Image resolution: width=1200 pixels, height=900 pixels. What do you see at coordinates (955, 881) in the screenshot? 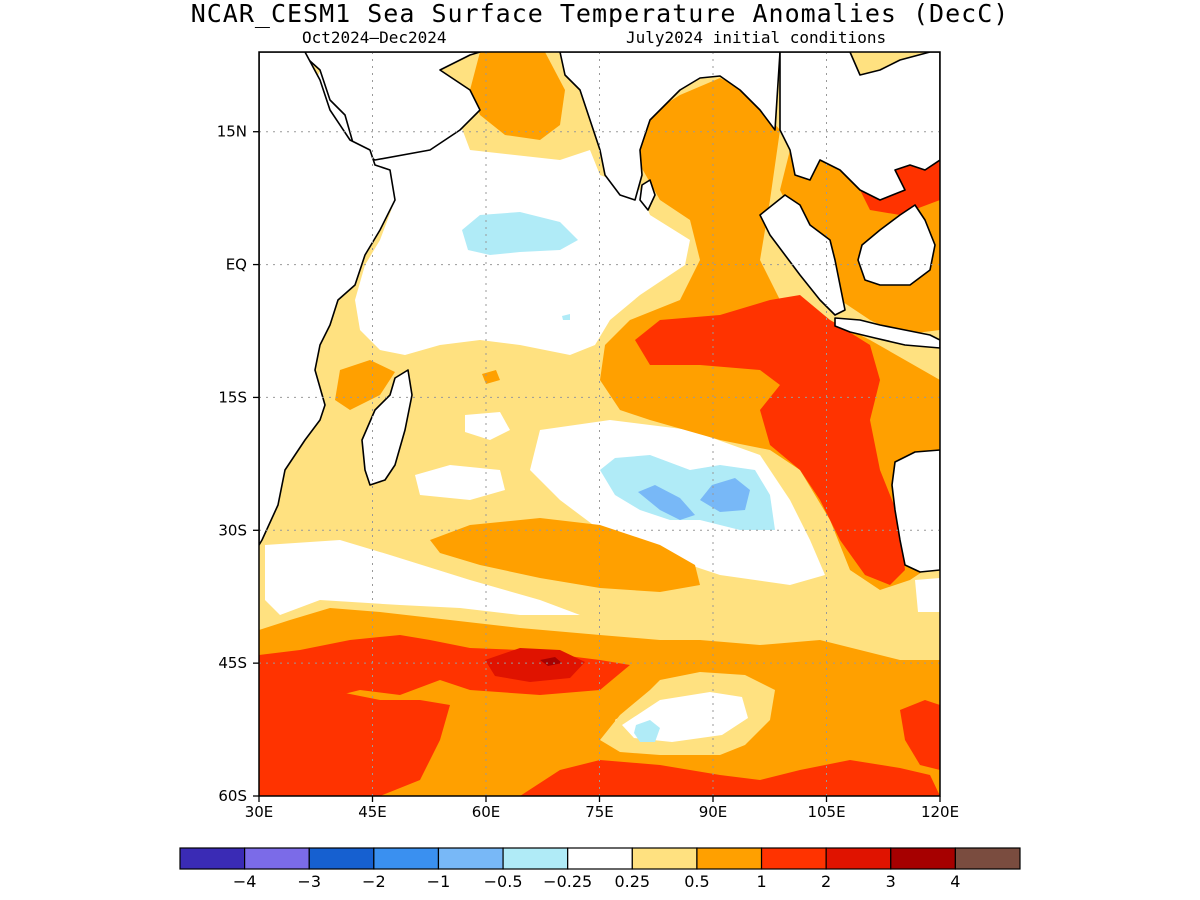
I see `colorbar-label: 4` at bounding box center [955, 881].